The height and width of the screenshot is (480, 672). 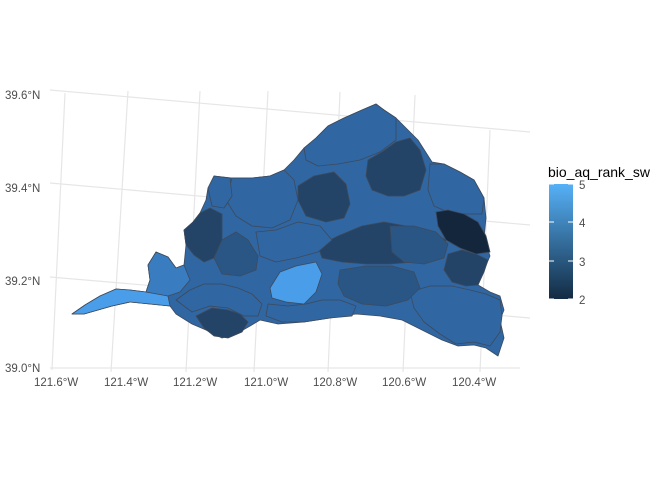 I want to click on subbasin-northwest-corner, so click(x=220, y=192).